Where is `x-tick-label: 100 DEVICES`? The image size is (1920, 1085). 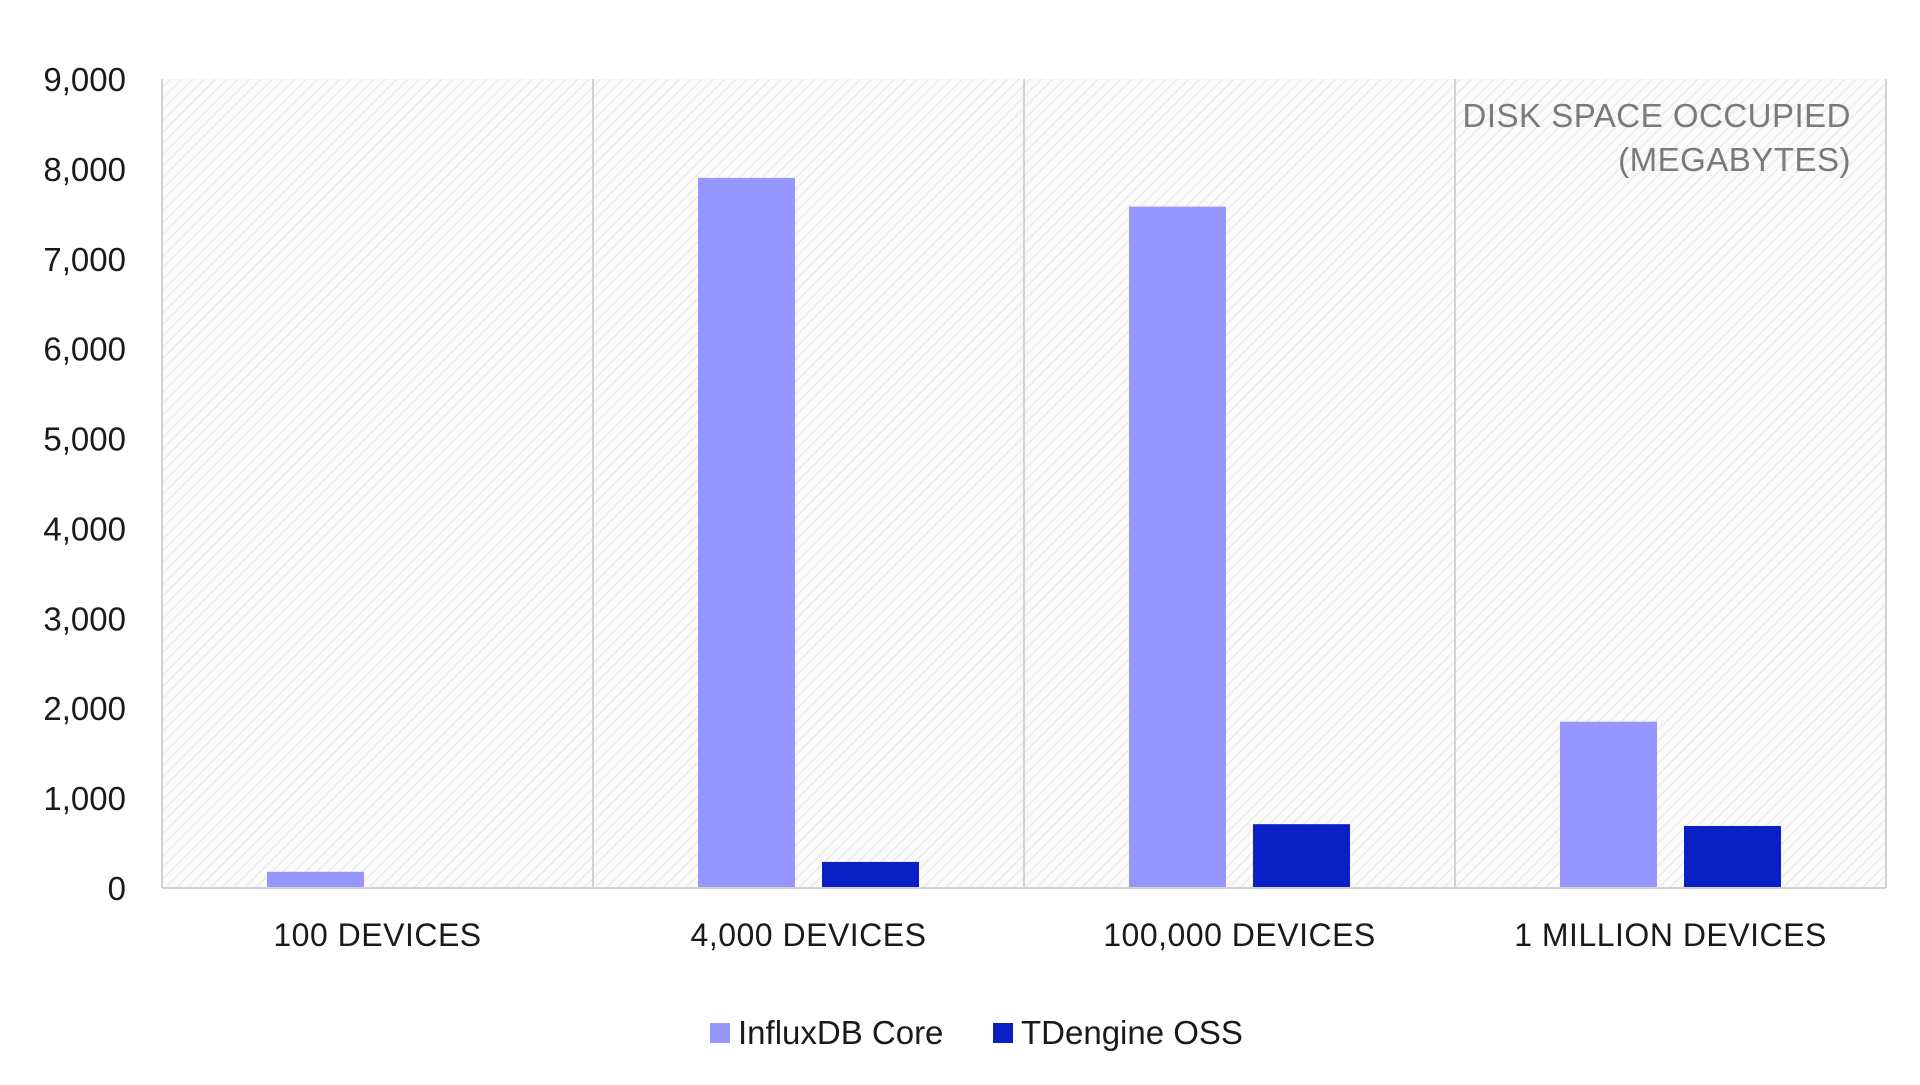 x-tick-label: 100 DEVICES is located at coordinates (377, 935).